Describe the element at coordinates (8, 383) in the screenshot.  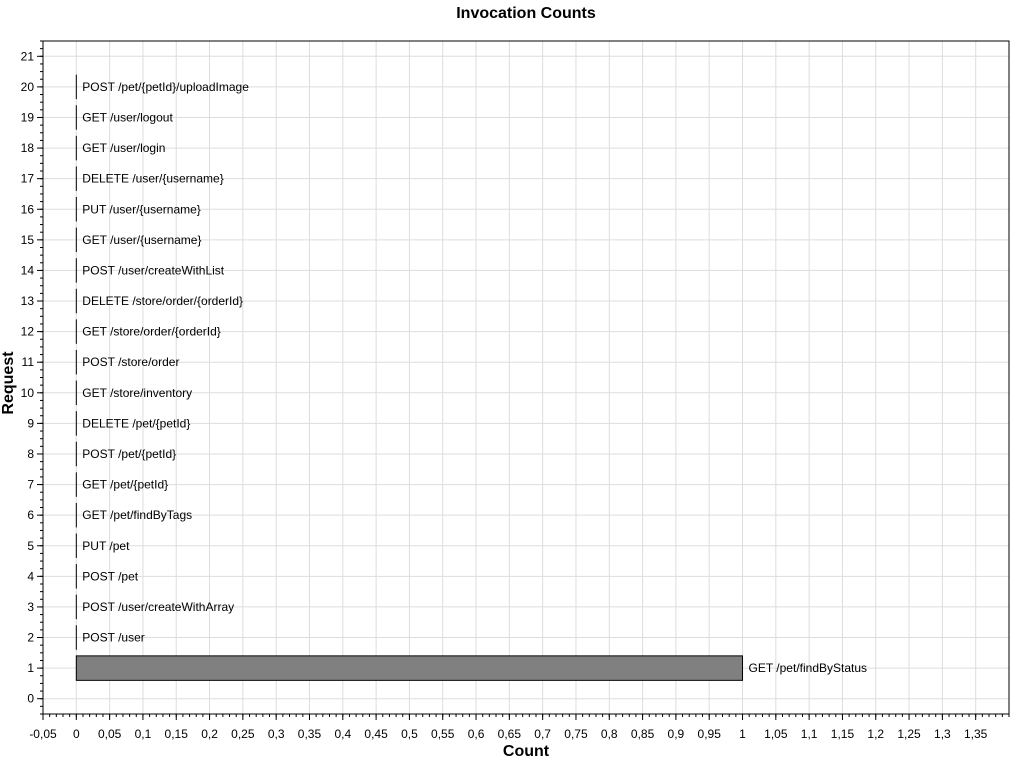
I see `y-axis-title: Request` at that location.